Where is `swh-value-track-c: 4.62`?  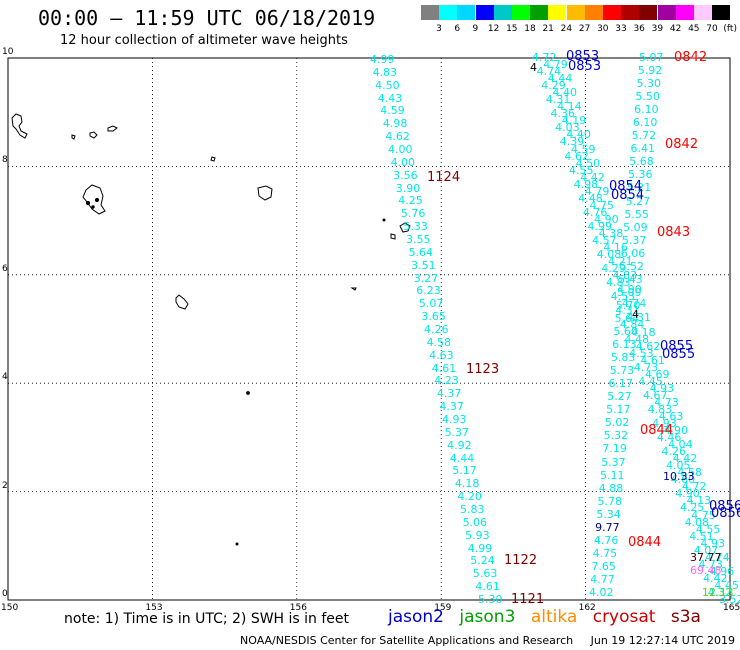 swh-value-track-c: 4.62 is located at coordinates (576, 156).